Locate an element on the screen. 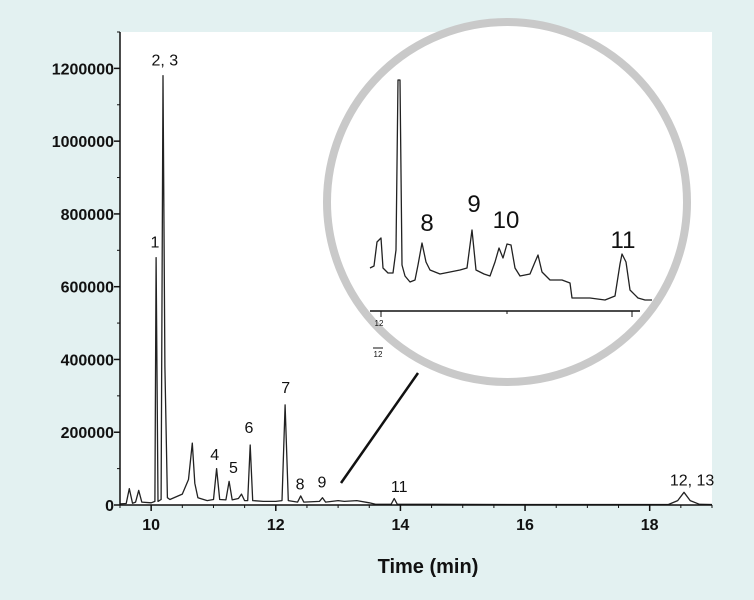 The width and height of the screenshot is (754, 600). inset-tick-label-12-lower: 12 is located at coordinates (378, 354).